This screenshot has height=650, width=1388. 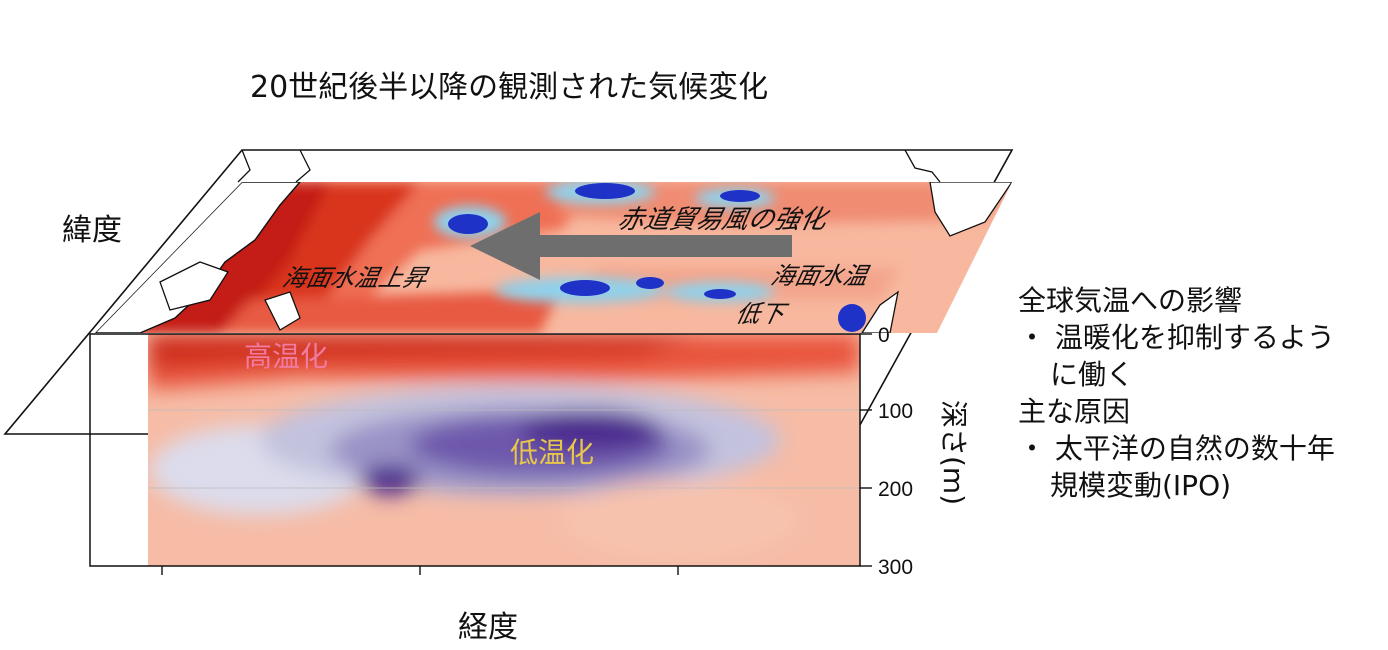 I want to click on label-warming: 高温化, so click(x=286, y=356).